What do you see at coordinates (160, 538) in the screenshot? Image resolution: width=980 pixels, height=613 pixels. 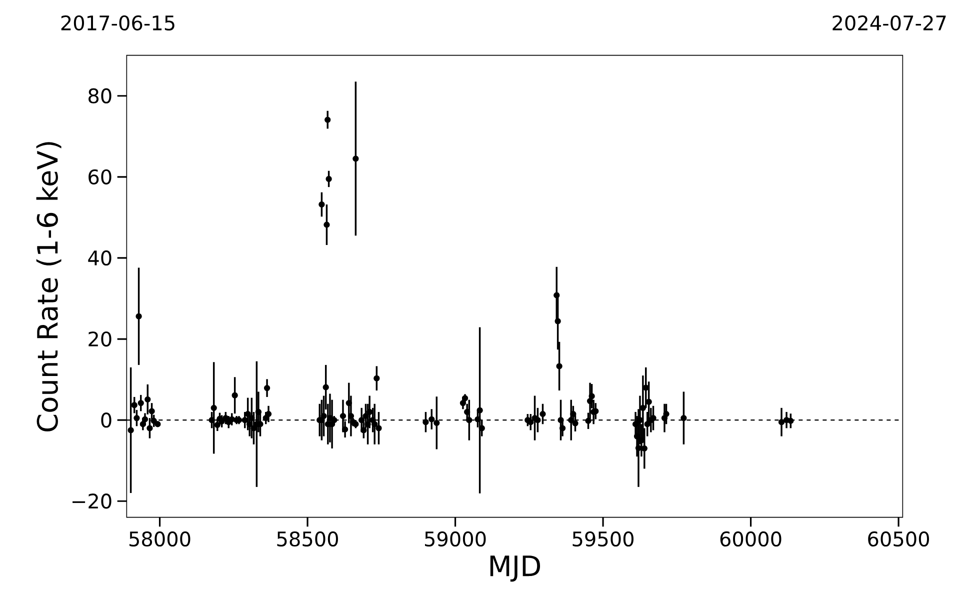 I see `x-tick-label: 58000` at bounding box center [160, 538].